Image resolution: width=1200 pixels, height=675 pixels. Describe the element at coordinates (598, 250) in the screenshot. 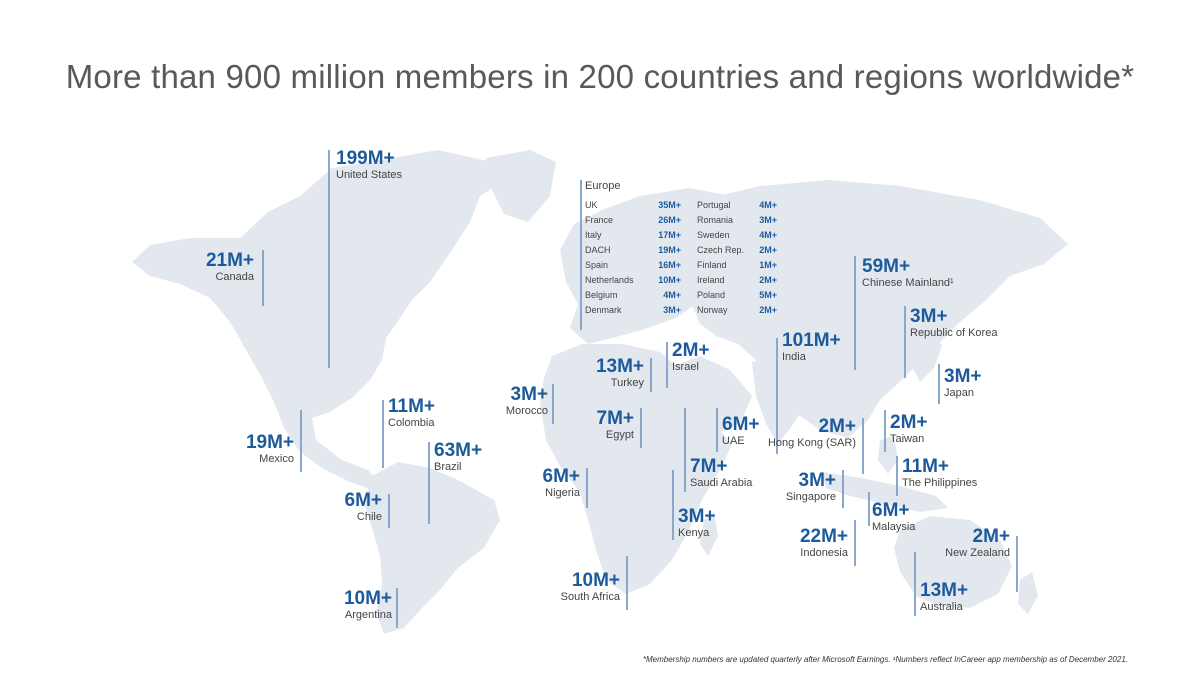

I see `europe-country: DACH` at that location.